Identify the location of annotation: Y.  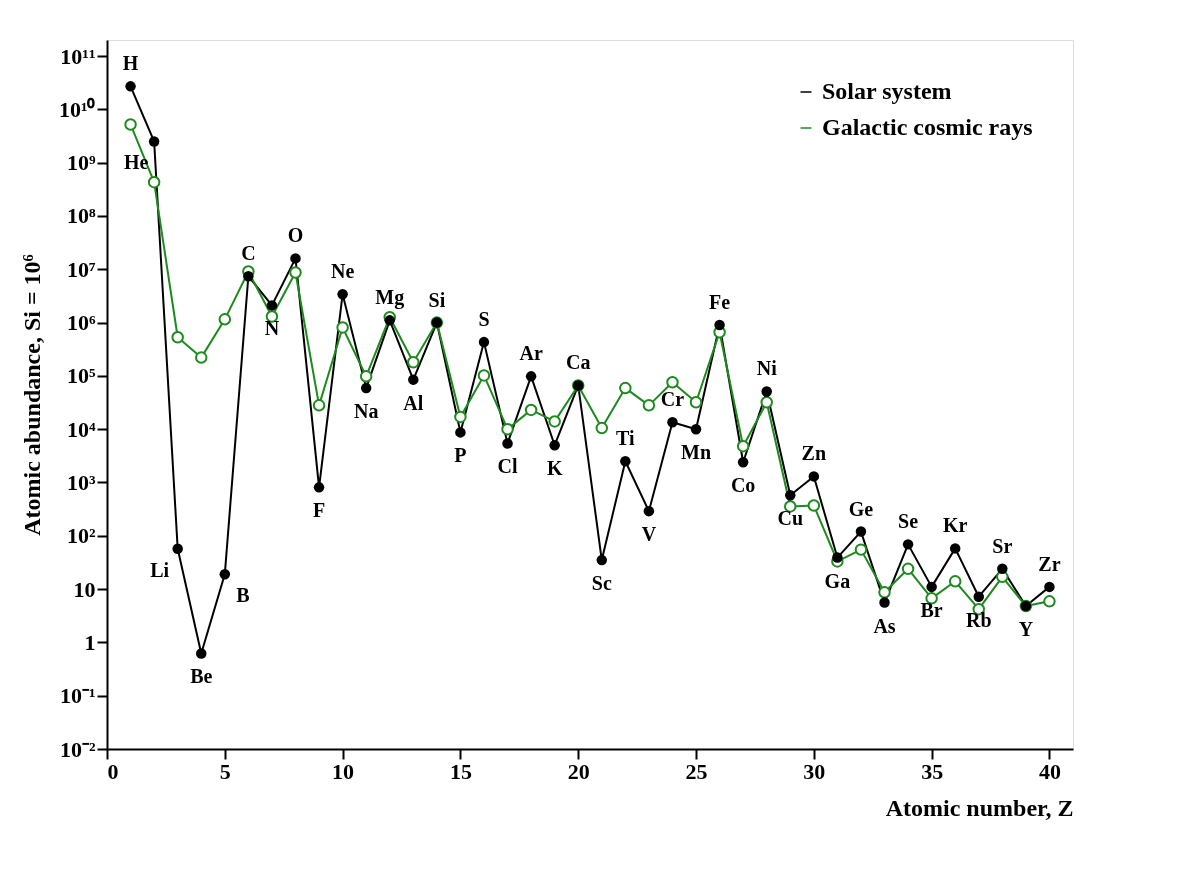
(1026, 629).